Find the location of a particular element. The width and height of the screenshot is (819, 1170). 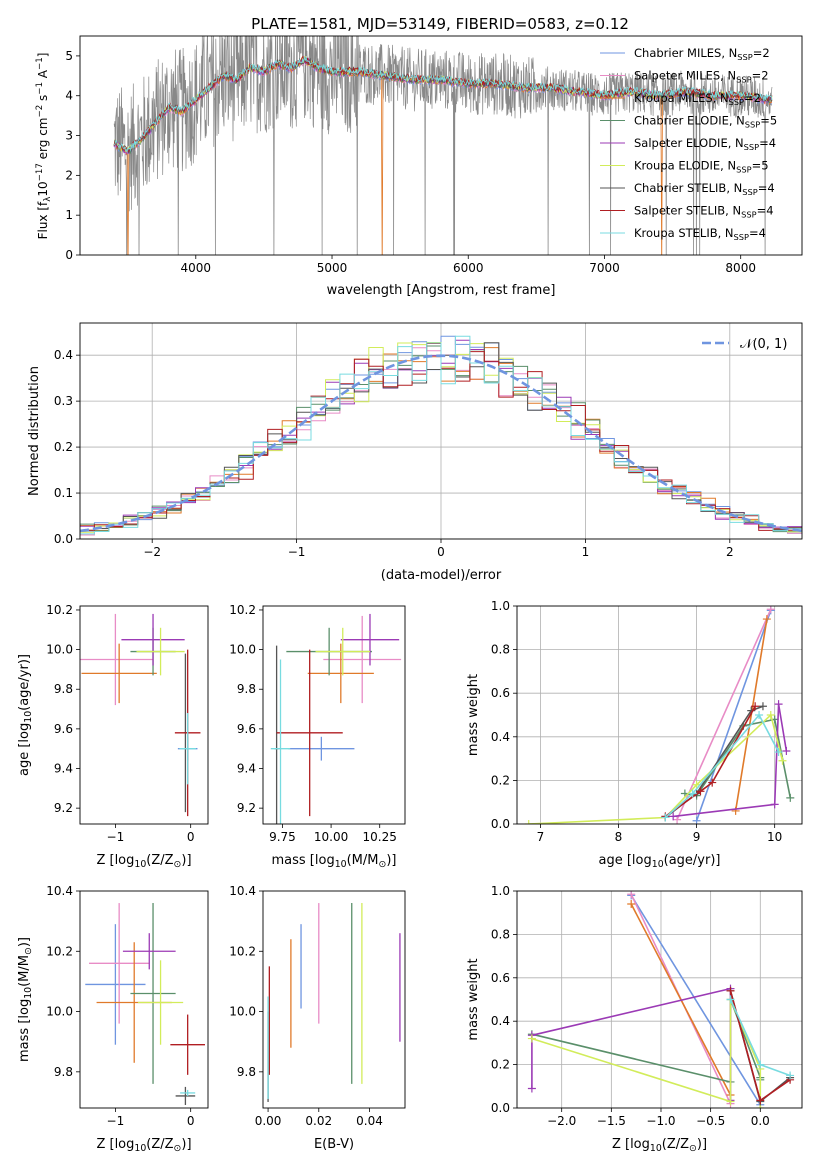

mass-age-ytick-label: 10.0 is located at coordinates (242, 650).